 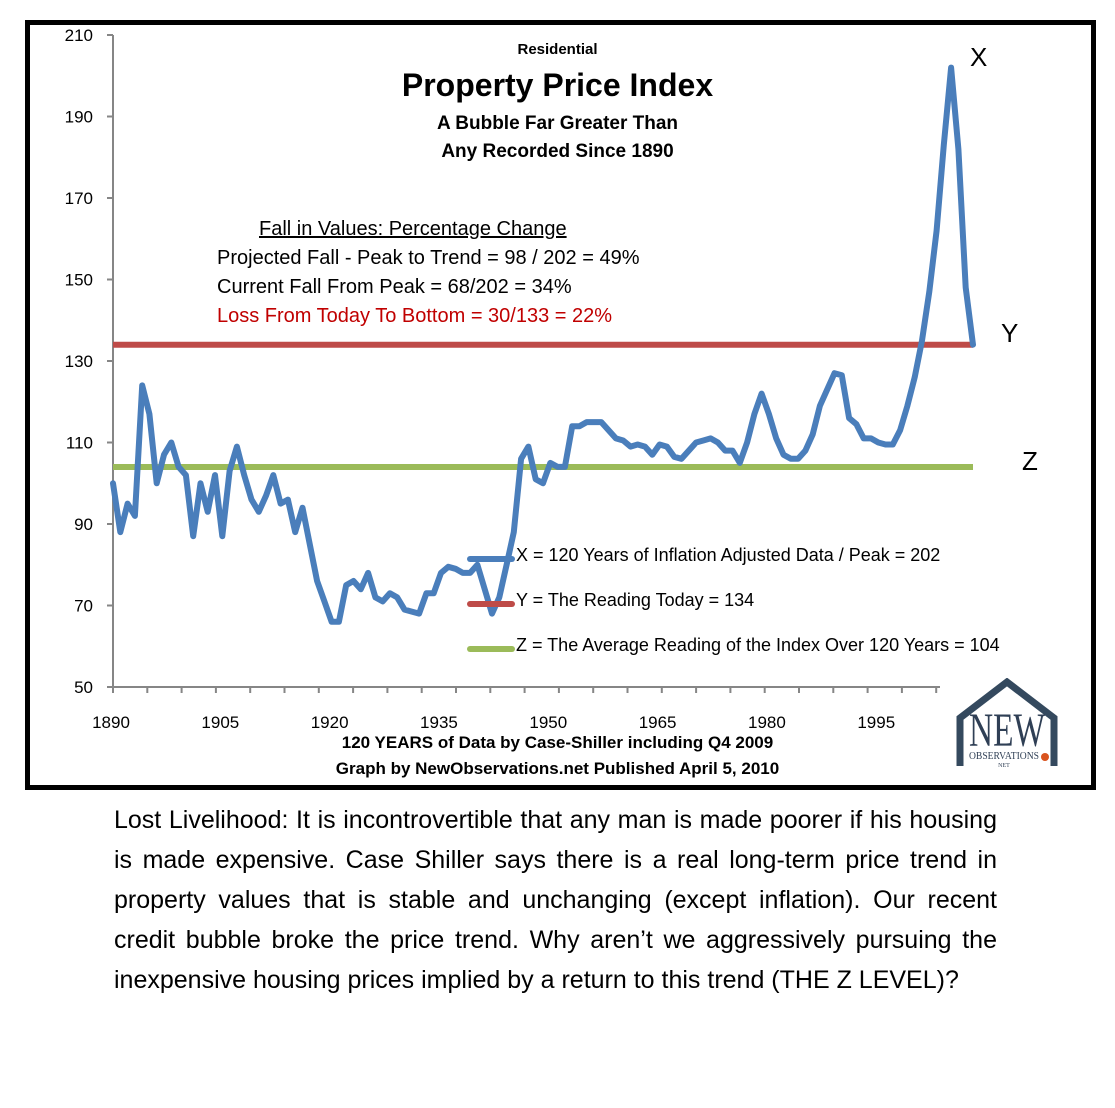 I want to click on logo-main-text: NEW, so click(x=1007, y=730).